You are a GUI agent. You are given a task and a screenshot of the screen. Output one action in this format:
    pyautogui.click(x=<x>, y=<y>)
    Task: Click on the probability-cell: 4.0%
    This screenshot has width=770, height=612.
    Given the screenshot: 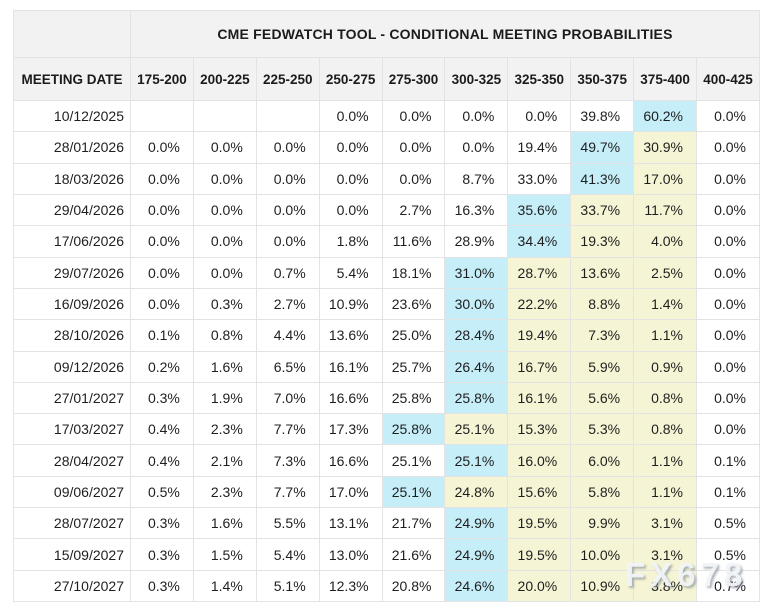 What is the action you would take?
    pyautogui.click(x=665, y=241)
    